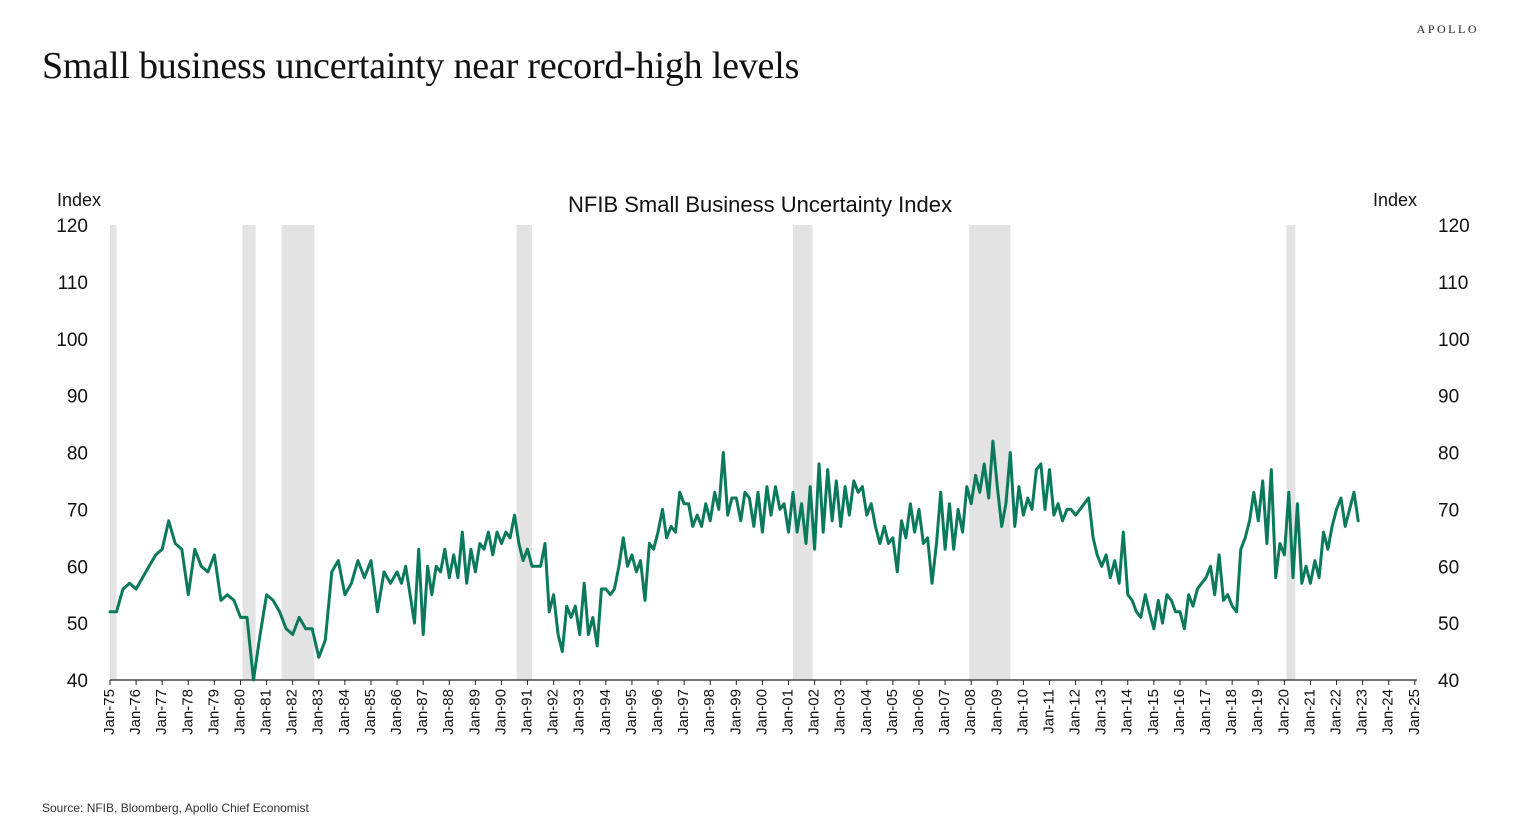  I want to click on x-tick-label: Jan-87, so click(422, 712).